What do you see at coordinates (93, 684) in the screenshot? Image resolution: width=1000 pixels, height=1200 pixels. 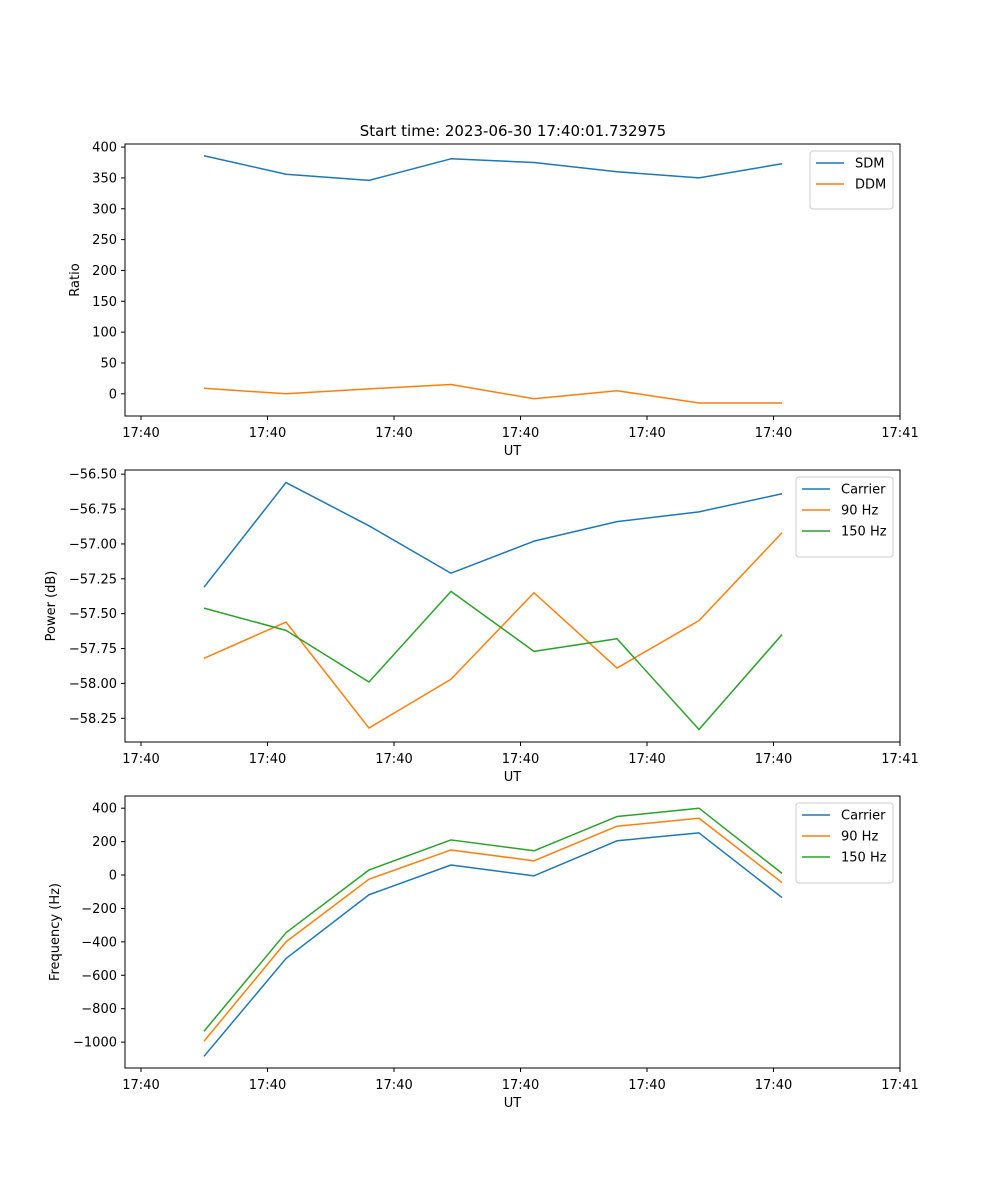 I see `y-tick-label: −58.00` at bounding box center [93, 684].